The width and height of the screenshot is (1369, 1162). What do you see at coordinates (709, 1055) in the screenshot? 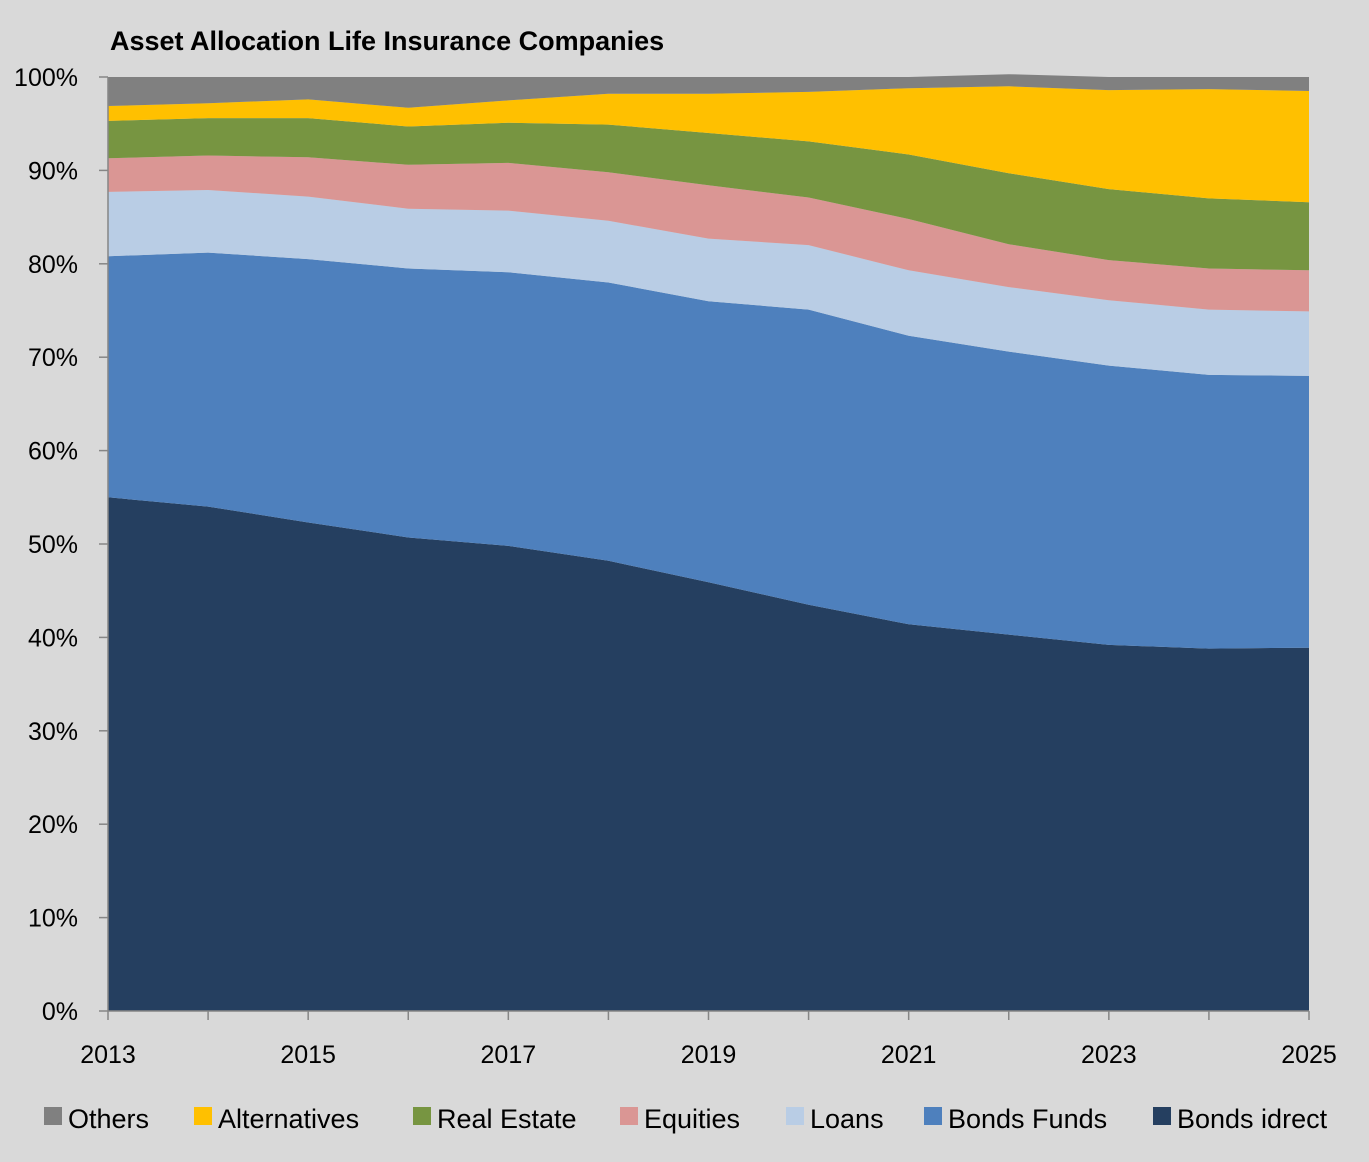
I see `x-tick-label: 2019` at bounding box center [709, 1055].